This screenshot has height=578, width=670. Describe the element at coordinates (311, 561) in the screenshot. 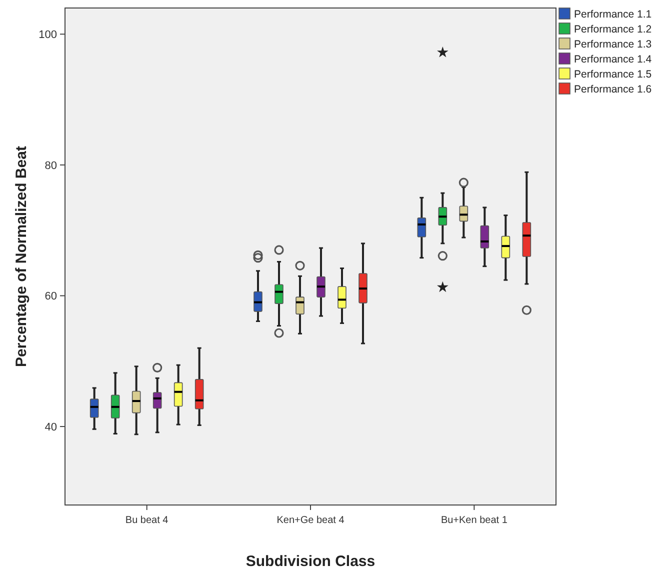

I see `x-axis-title: Subdivision Class` at that location.